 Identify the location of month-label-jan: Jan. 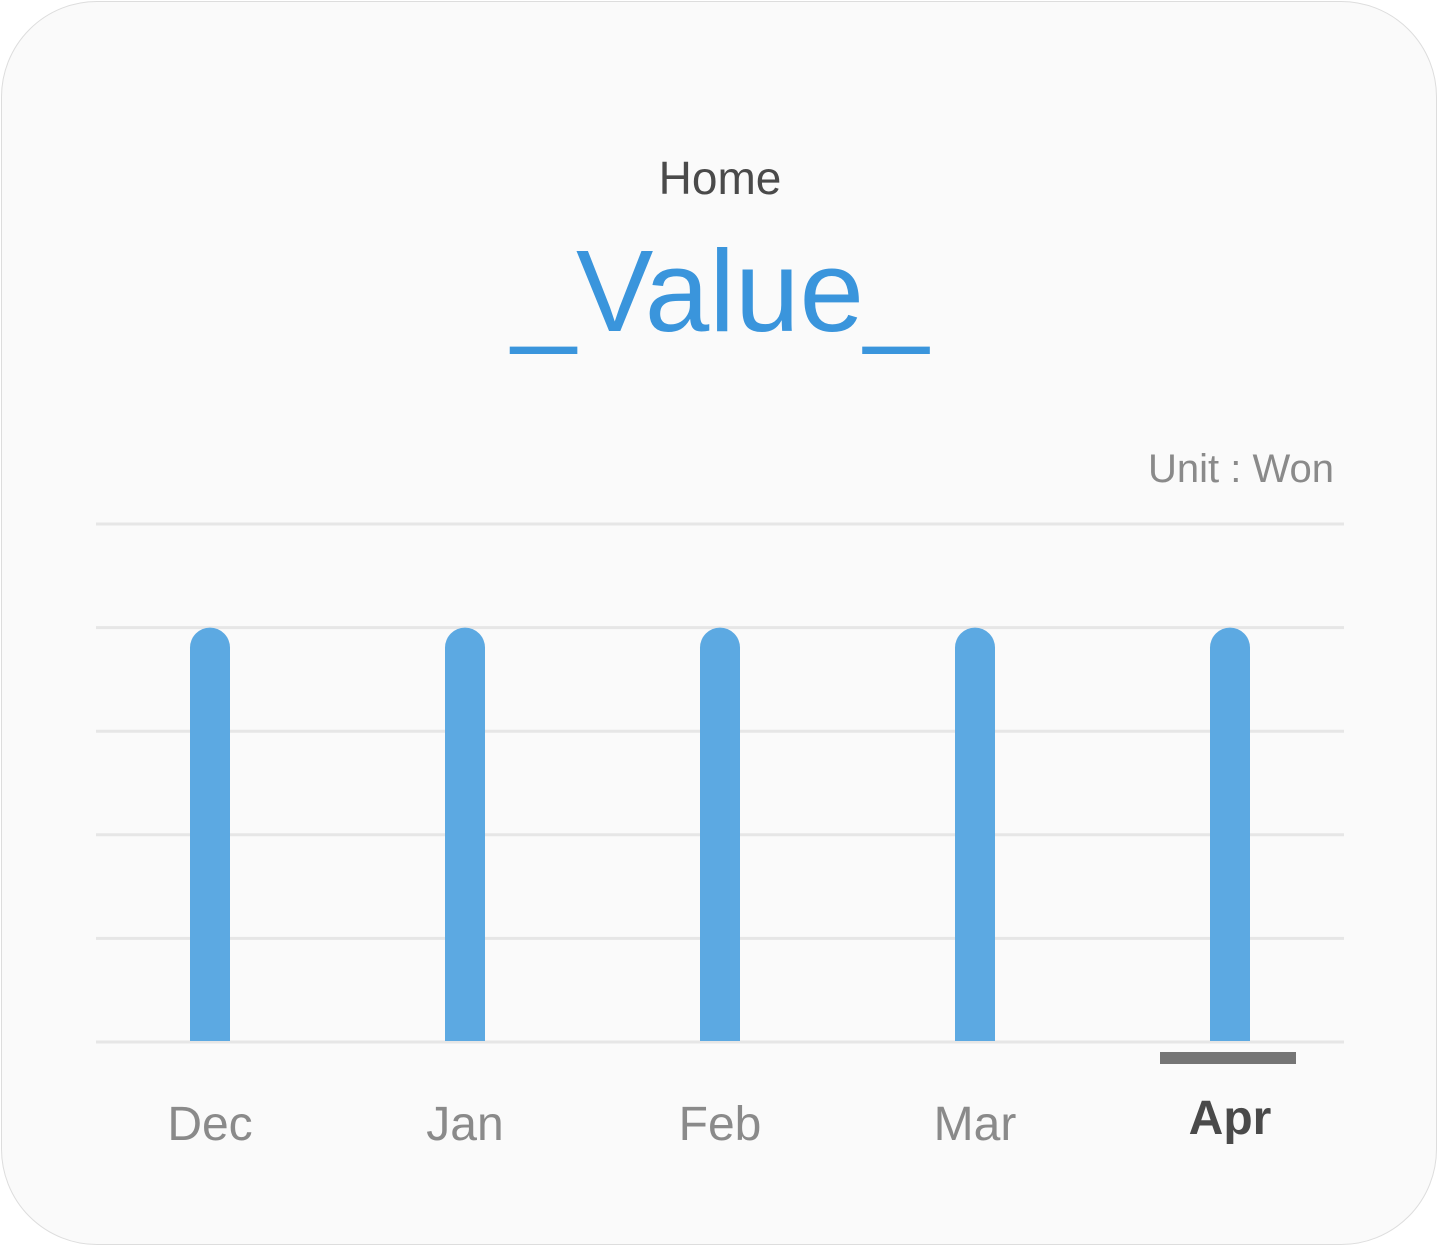
(464, 1124).